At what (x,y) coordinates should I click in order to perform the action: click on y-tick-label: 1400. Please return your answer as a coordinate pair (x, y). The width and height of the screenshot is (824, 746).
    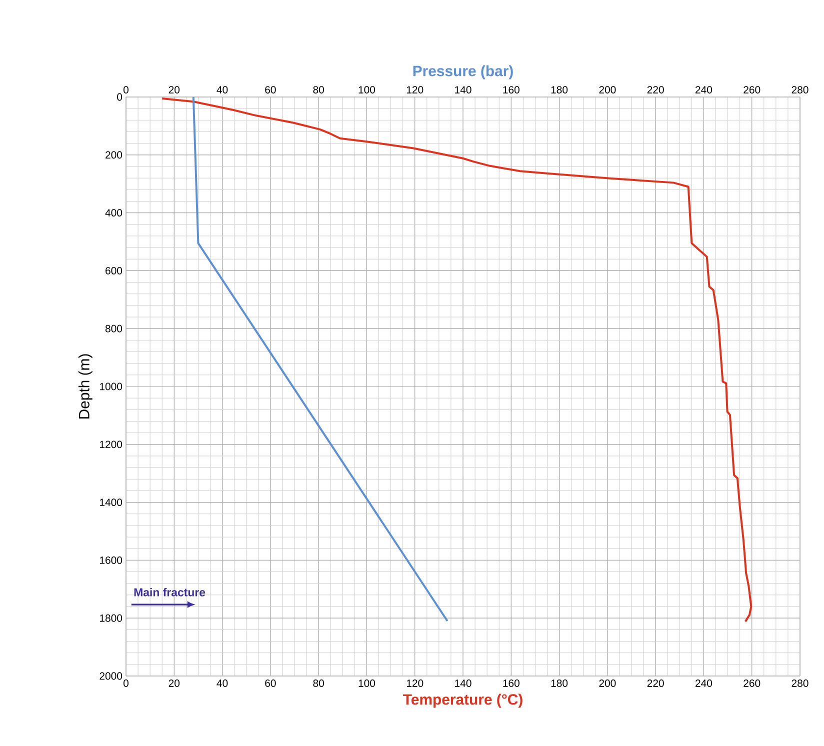
    Looking at the image, I should click on (111, 502).